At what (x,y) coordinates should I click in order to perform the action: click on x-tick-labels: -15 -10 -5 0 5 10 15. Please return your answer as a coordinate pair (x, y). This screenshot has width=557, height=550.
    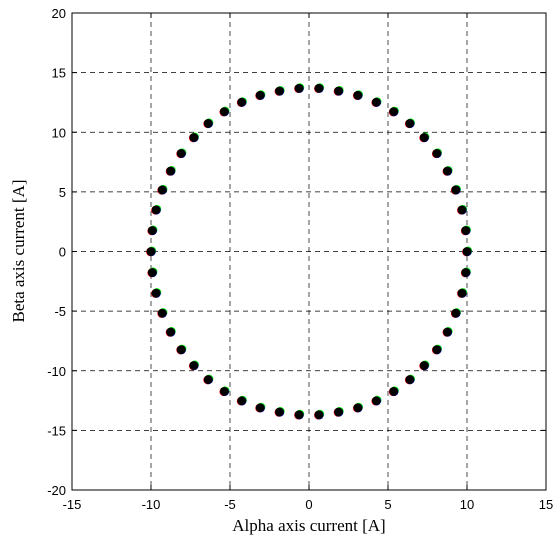
    Looking at the image, I should click on (308, 504).